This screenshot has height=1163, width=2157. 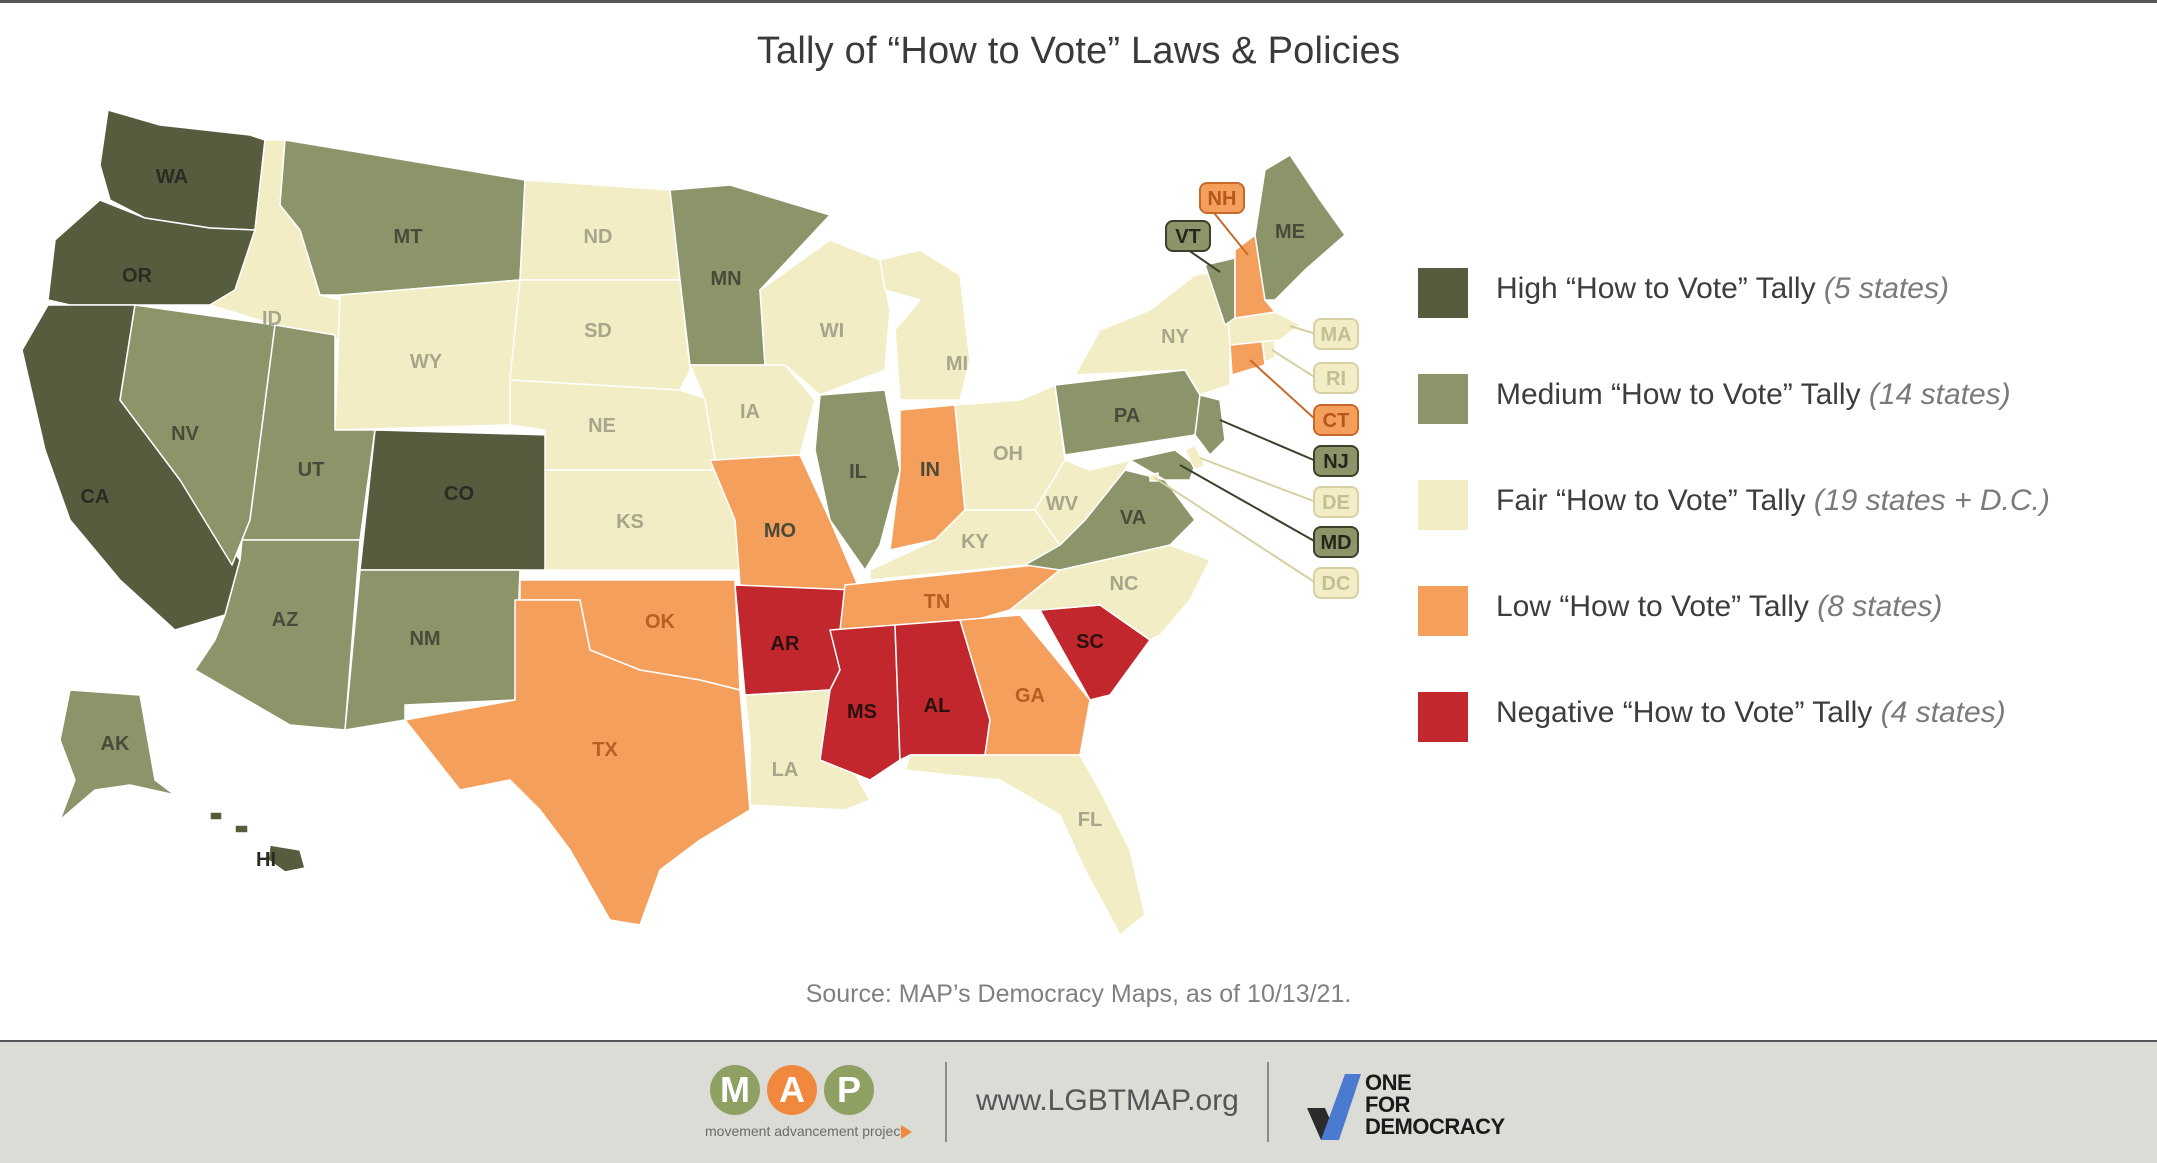 I want to click on state-MT, so click(x=402, y=217).